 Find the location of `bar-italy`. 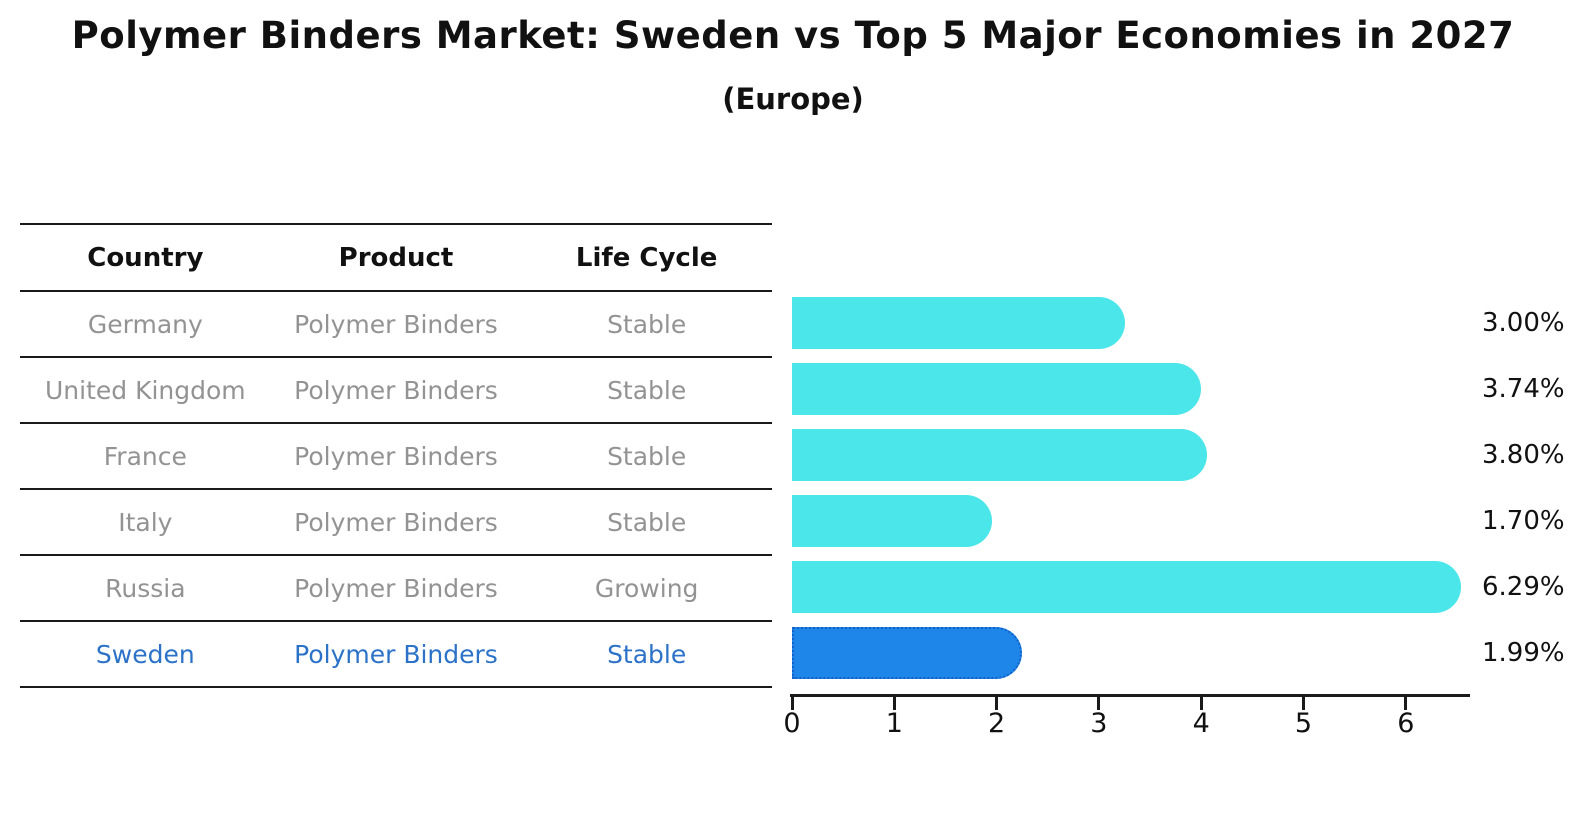

bar-italy is located at coordinates (892, 521).